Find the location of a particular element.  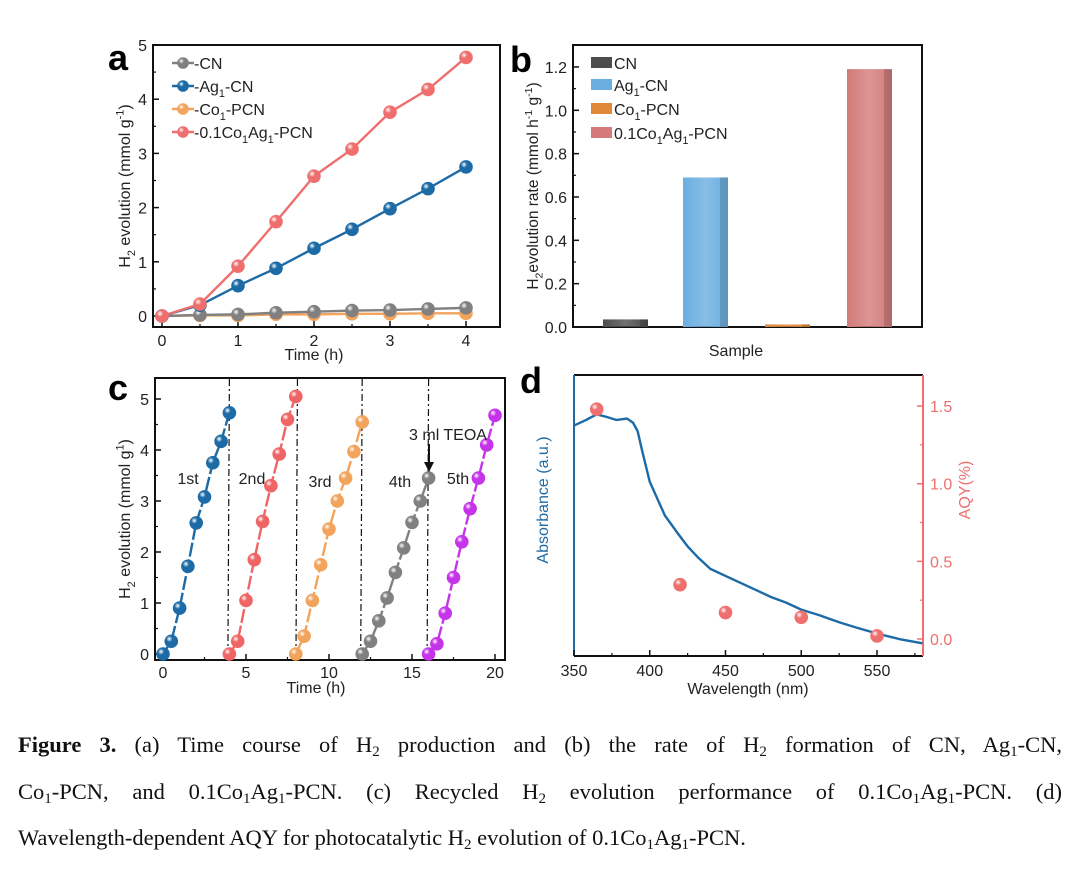

label-part: H is located at coordinates (125, 262).